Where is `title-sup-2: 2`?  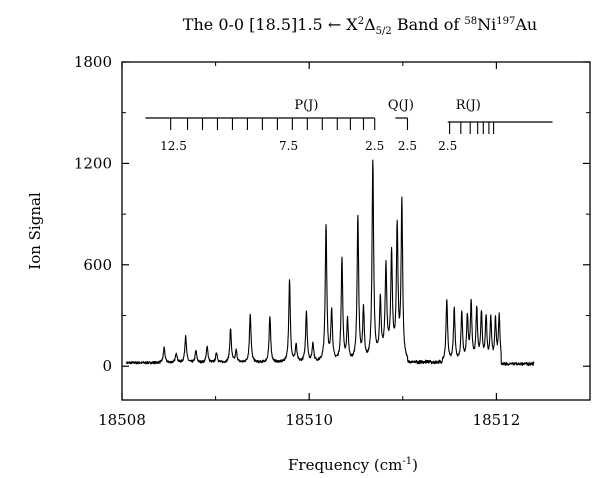
title-sup-2: 2 is located at coordinates (361, 21).